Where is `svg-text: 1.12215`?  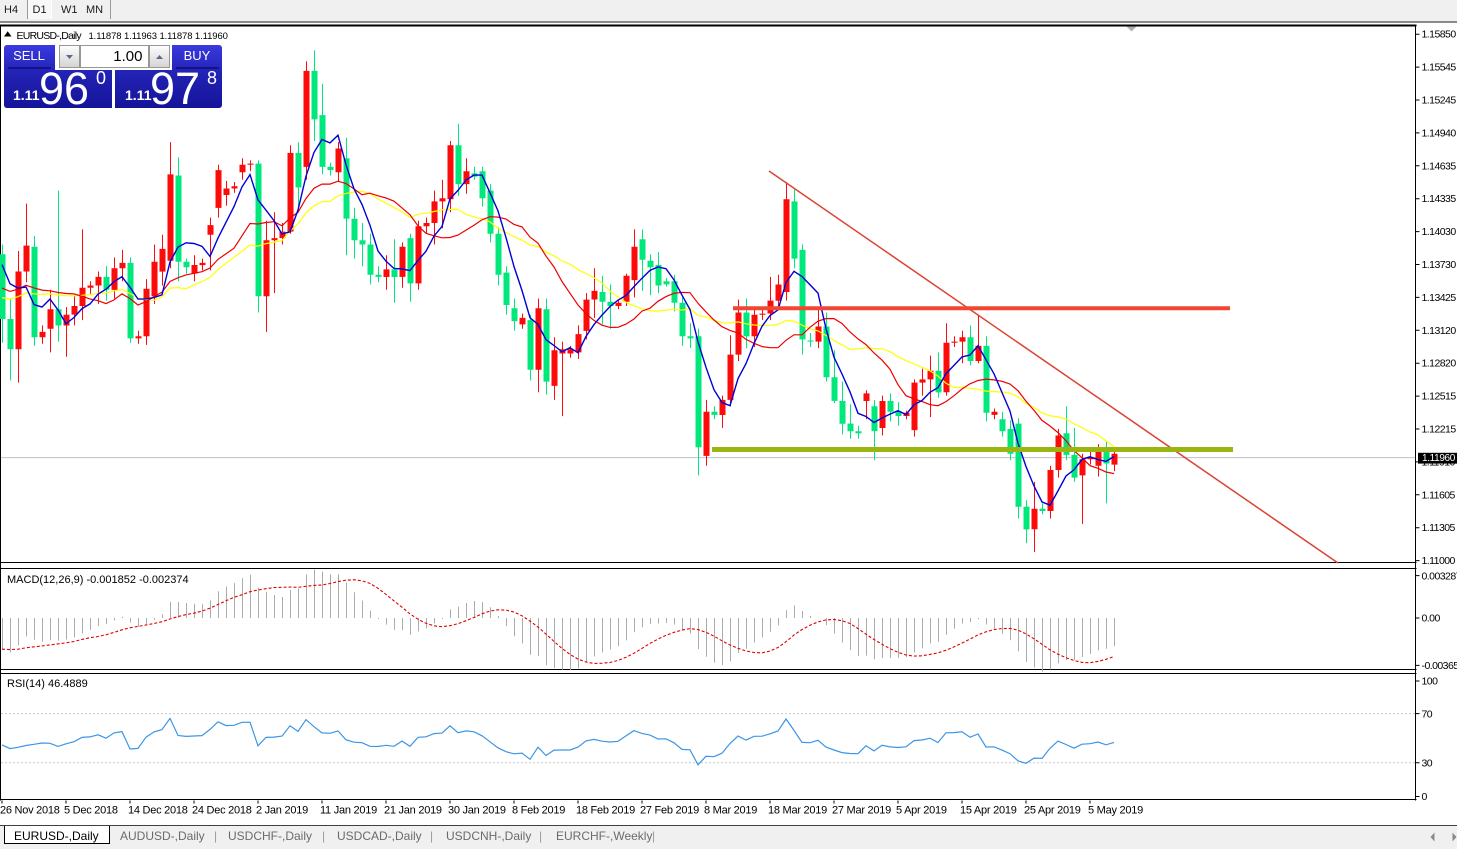
svg-text: 1.12215 is located at coordinates (1439, 430).